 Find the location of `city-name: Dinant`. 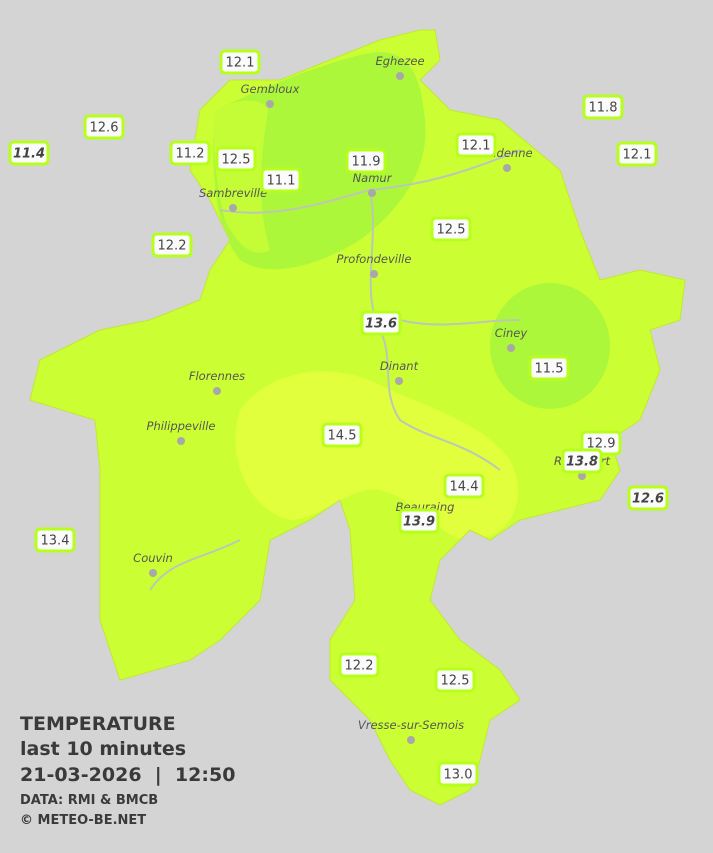

city-name: Dinant is located at coordinates (399, 366).